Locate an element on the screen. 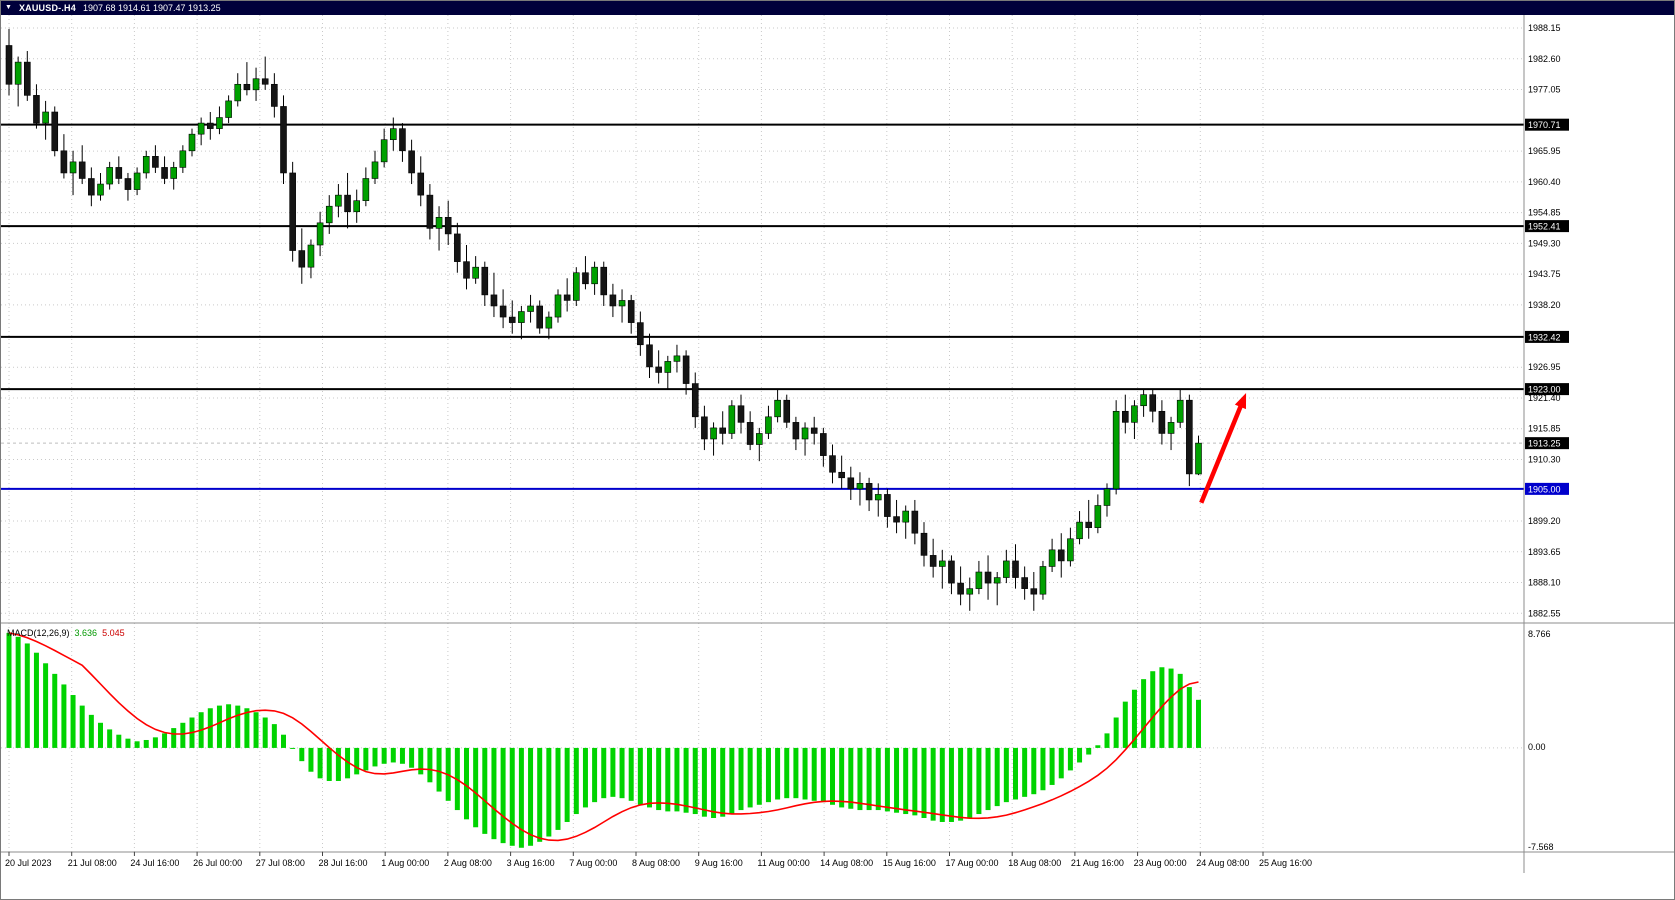  svg-text: 1926.95 is located at coordinates (1544, 367).